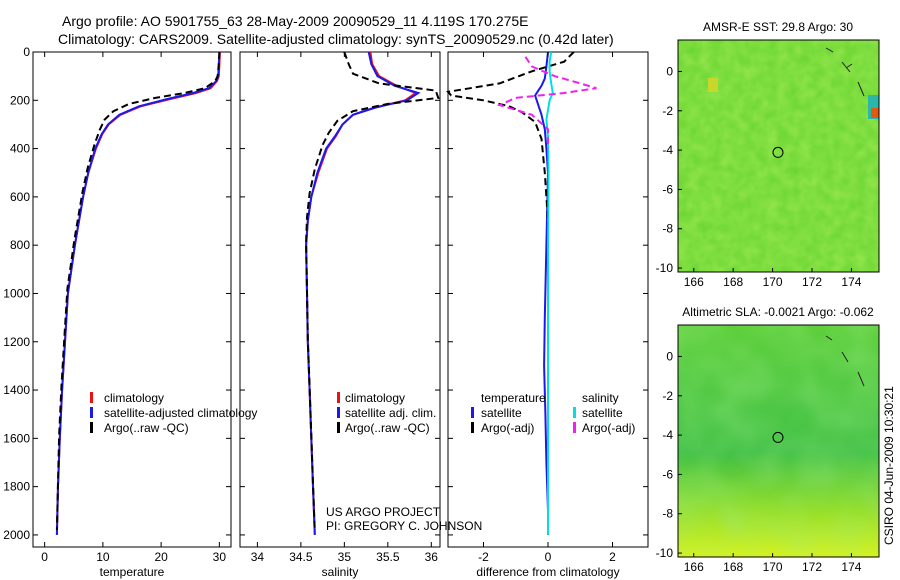 The width and height of the screenshot is (900, 580). I want to click on y-tick-label: 0, so click(26, 52).